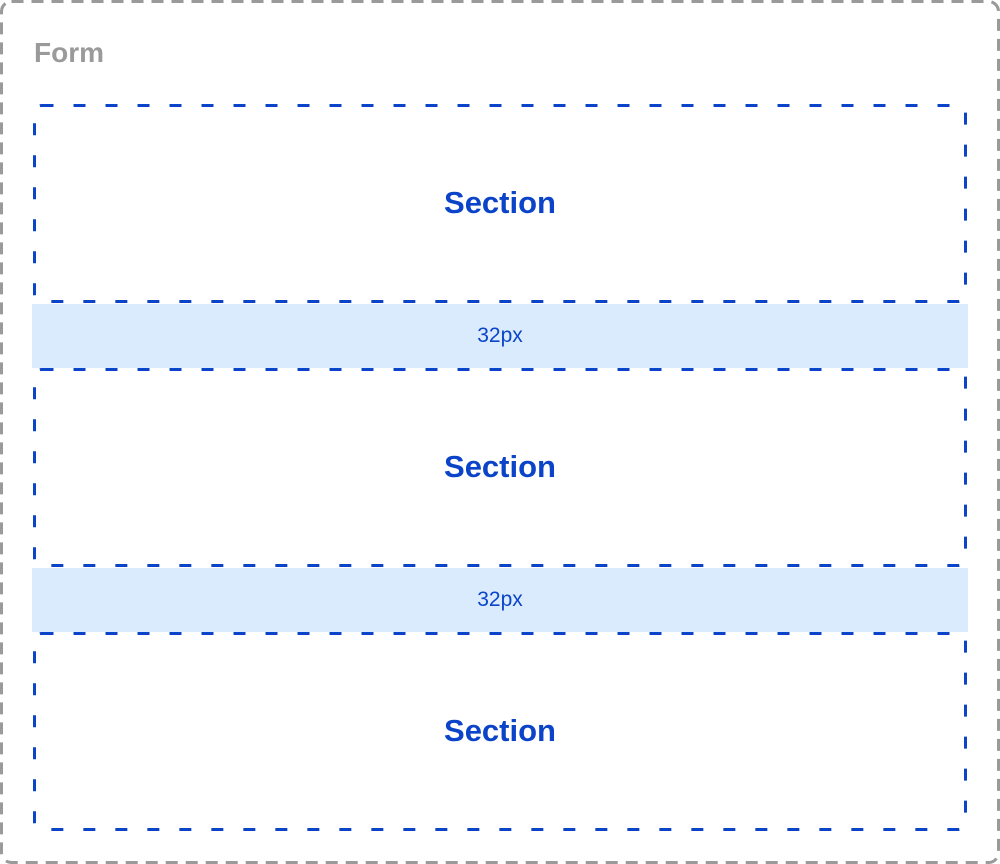  What do you see at coordinates (69, 52) in the screenshot?
I see `form-title: Form` at bounding box center [69, 52].